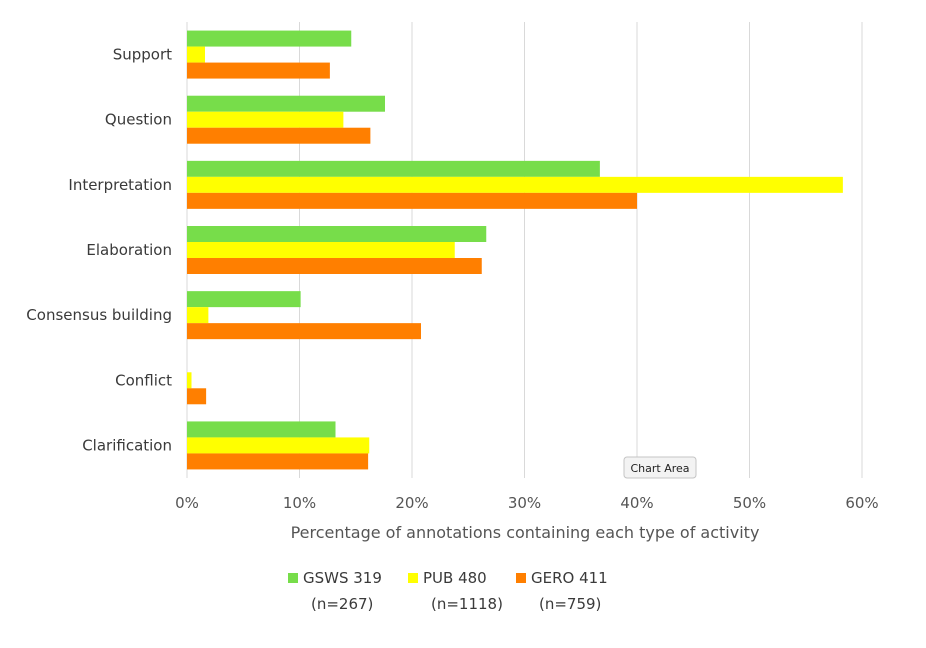  What do you see at coordinates (342, 604) in the screenshot?
I see `legend-sublabel: (n=267)` at bounding box center [342, 604].